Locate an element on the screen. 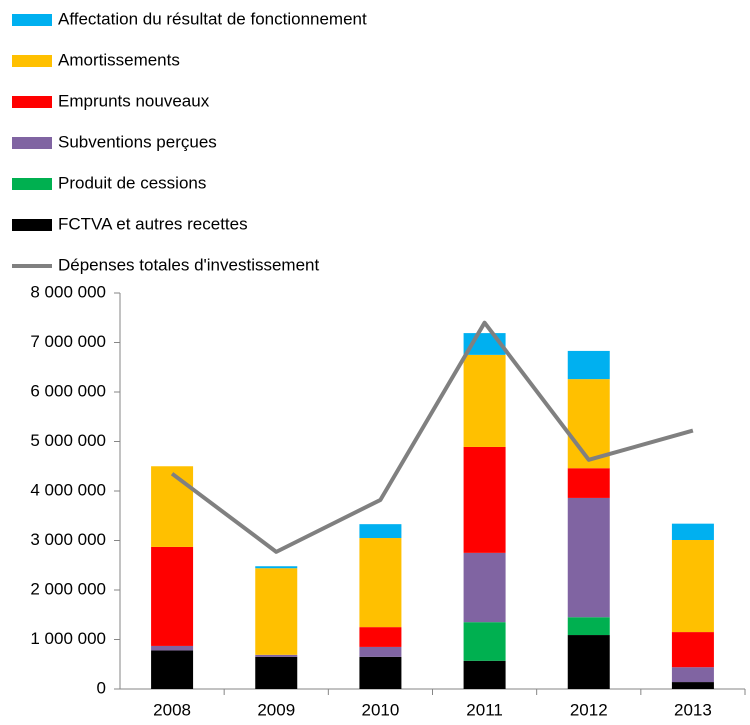  legend-label: Amortissements is located at coordinates (119, 59).